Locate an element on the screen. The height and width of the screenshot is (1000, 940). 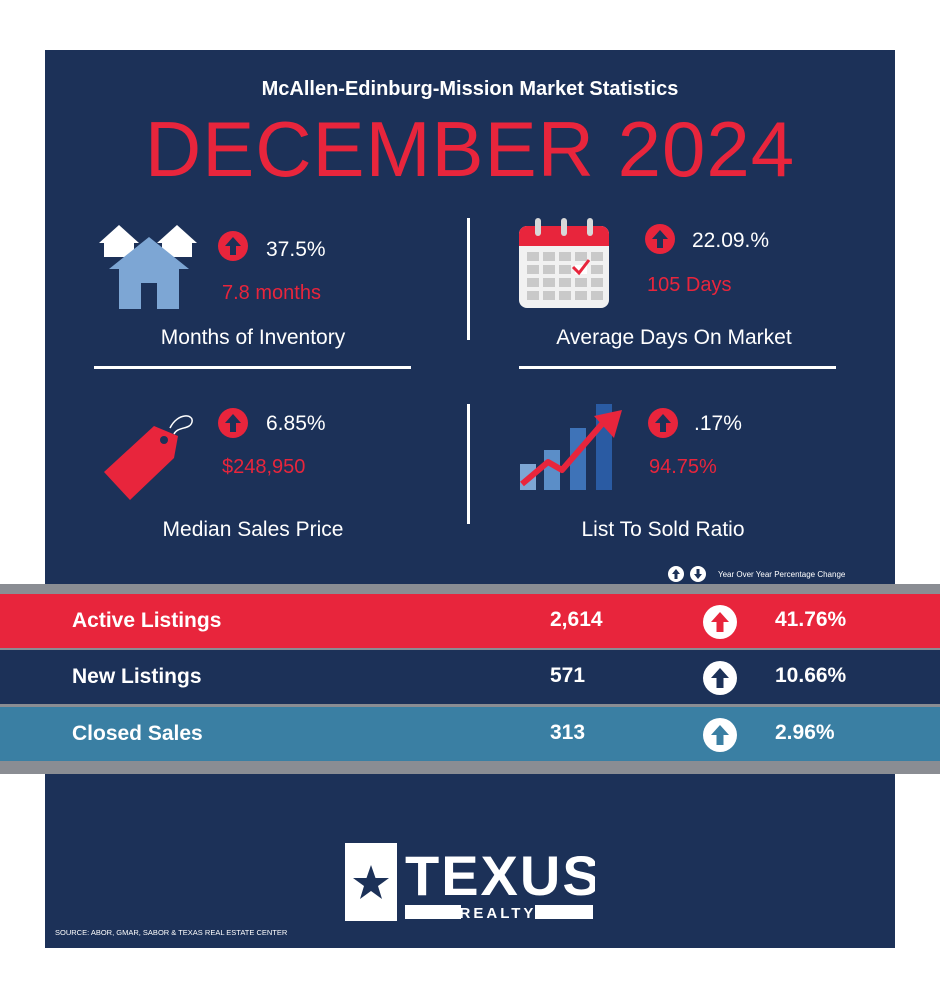
arrow-down-icon is located at coordinates (698, 574).